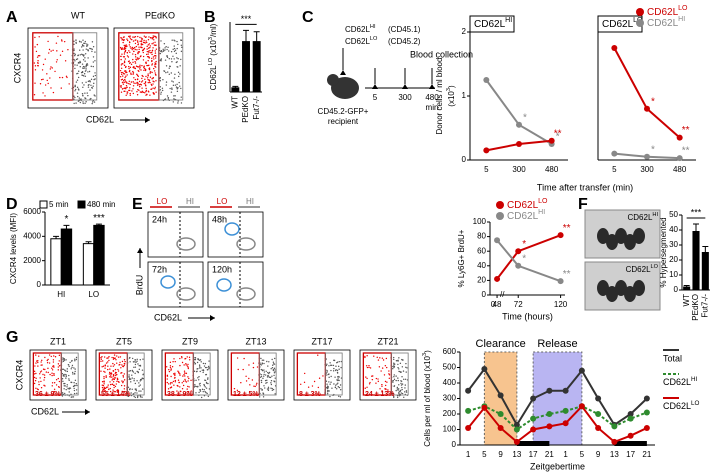  What do you see at coordinates (516, 429) in the screenshot?
I see `point` at bounding box center [516, 429].